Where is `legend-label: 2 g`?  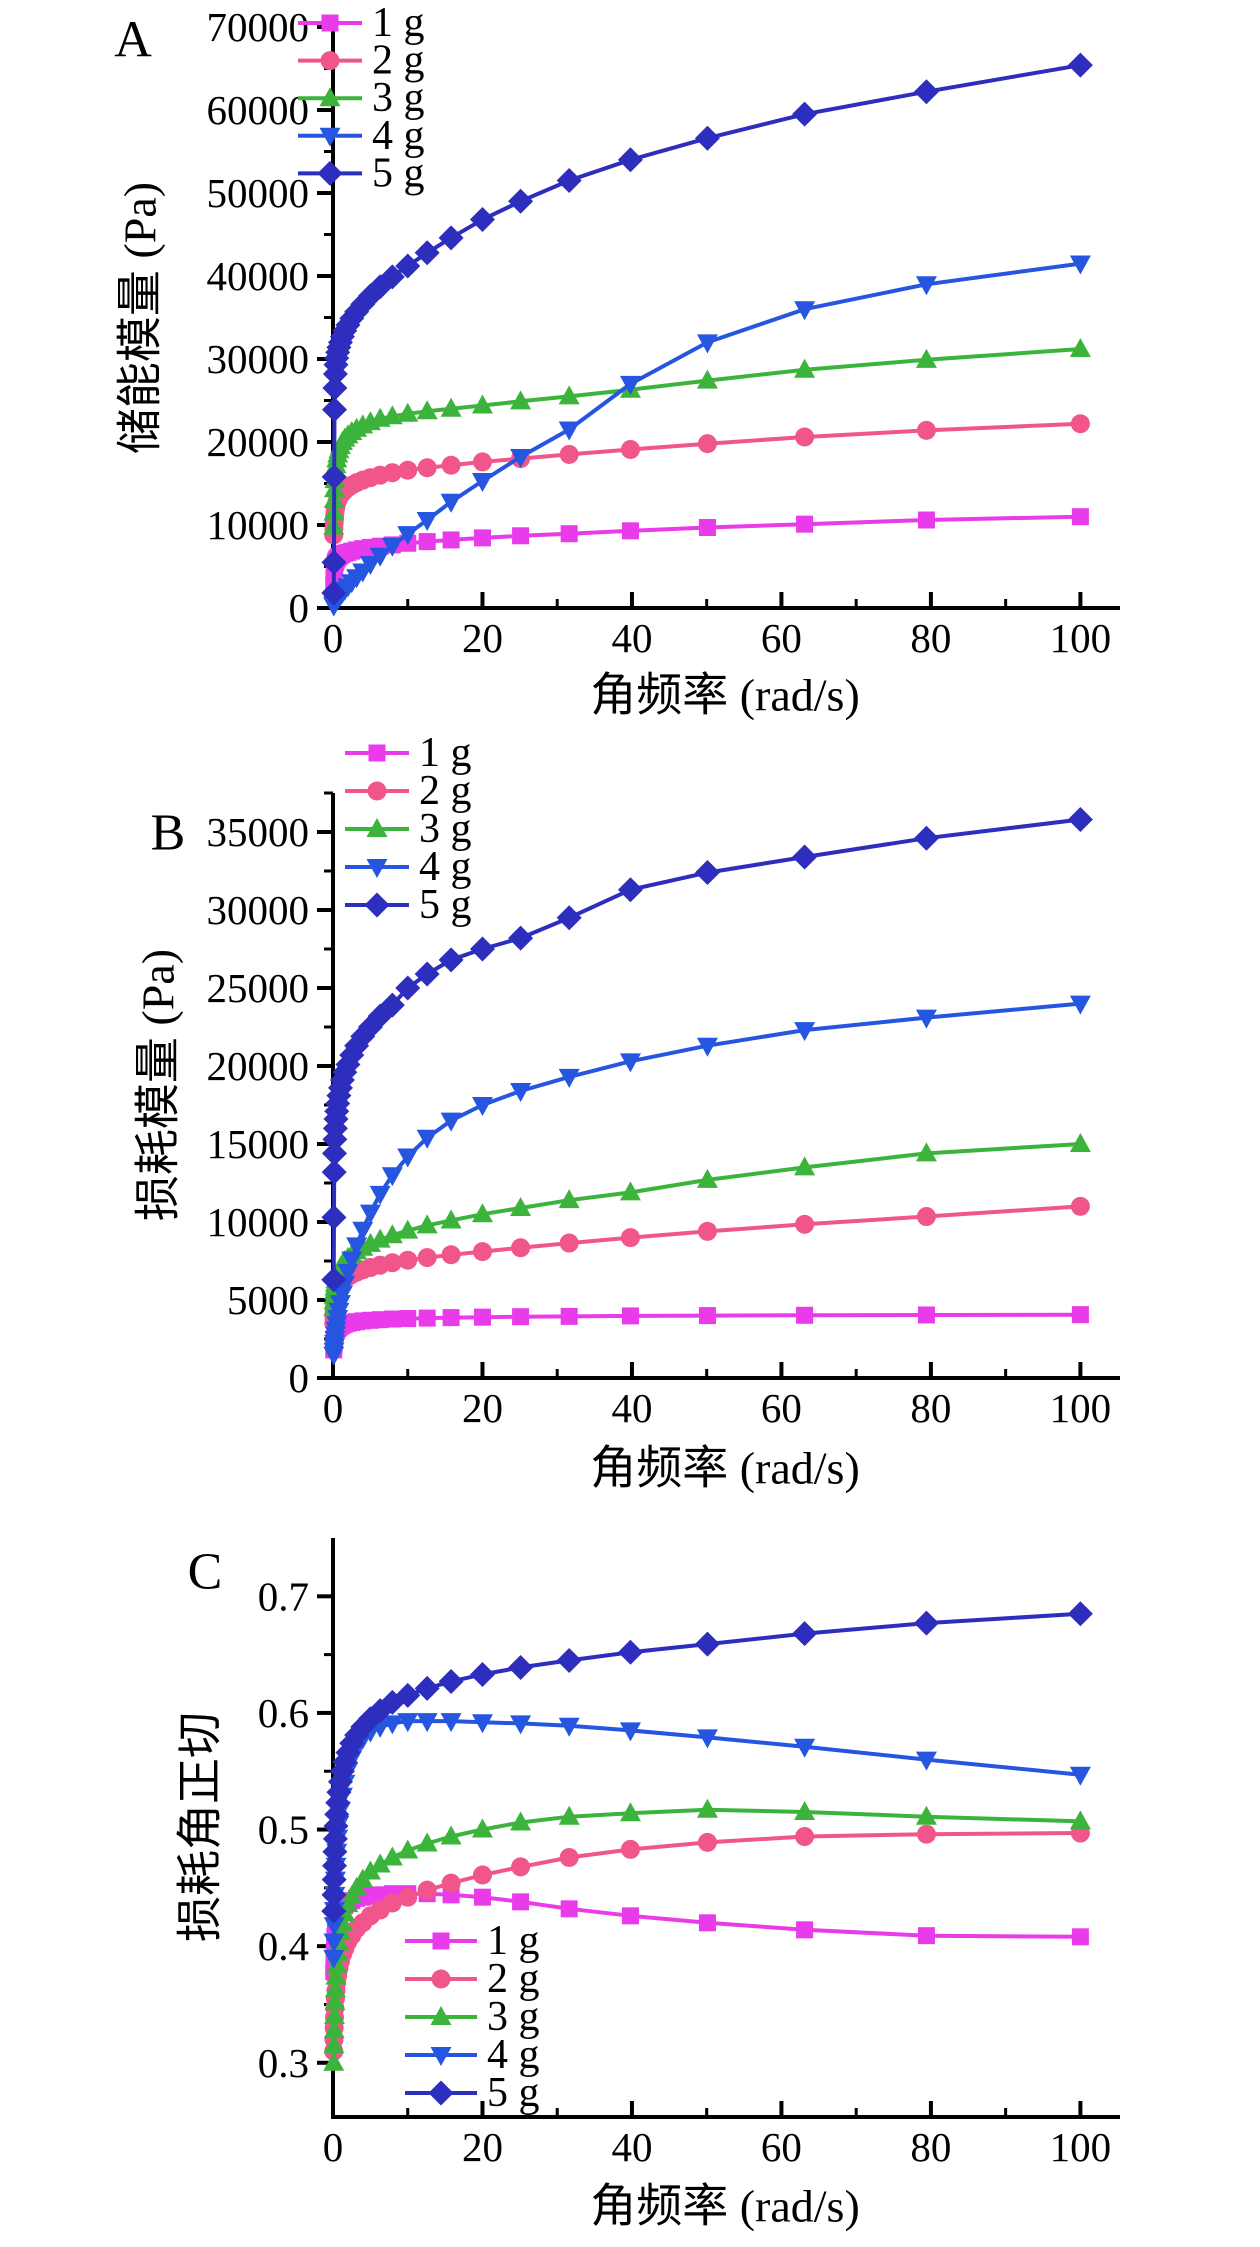
legend-label: 2 g is located at coordinates (513, 1979).